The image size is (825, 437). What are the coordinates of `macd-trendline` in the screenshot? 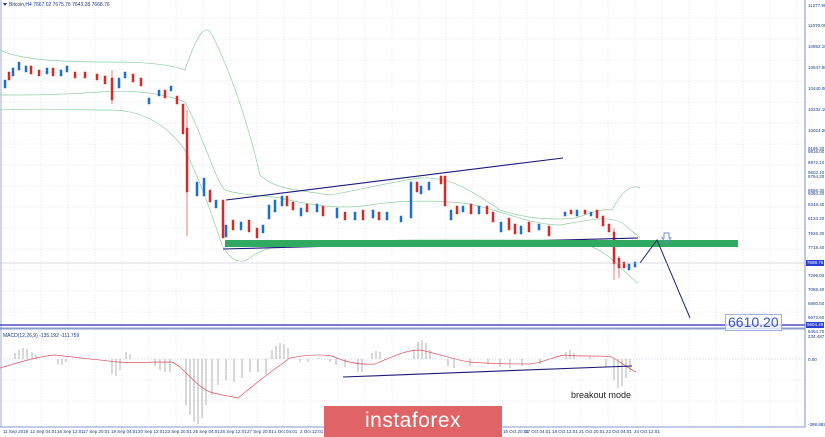 It's located at (487, 371).